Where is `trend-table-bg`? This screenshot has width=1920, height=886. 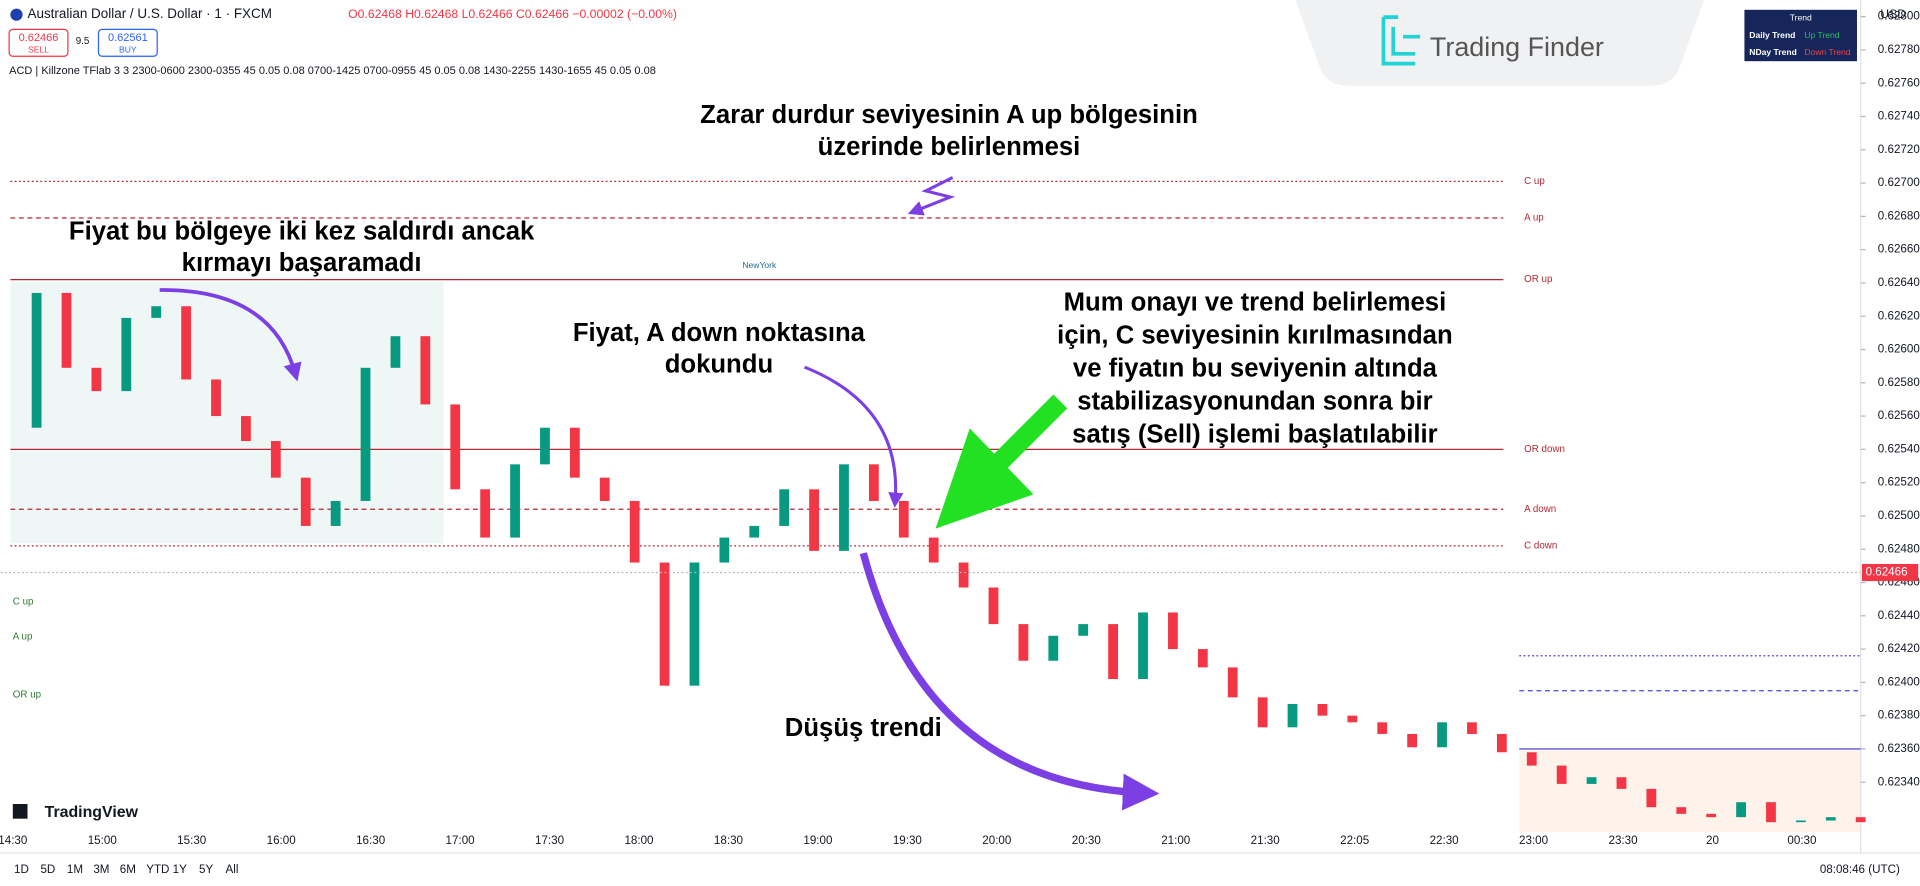 trend-table-bg is located at coordinates (1801, 35).